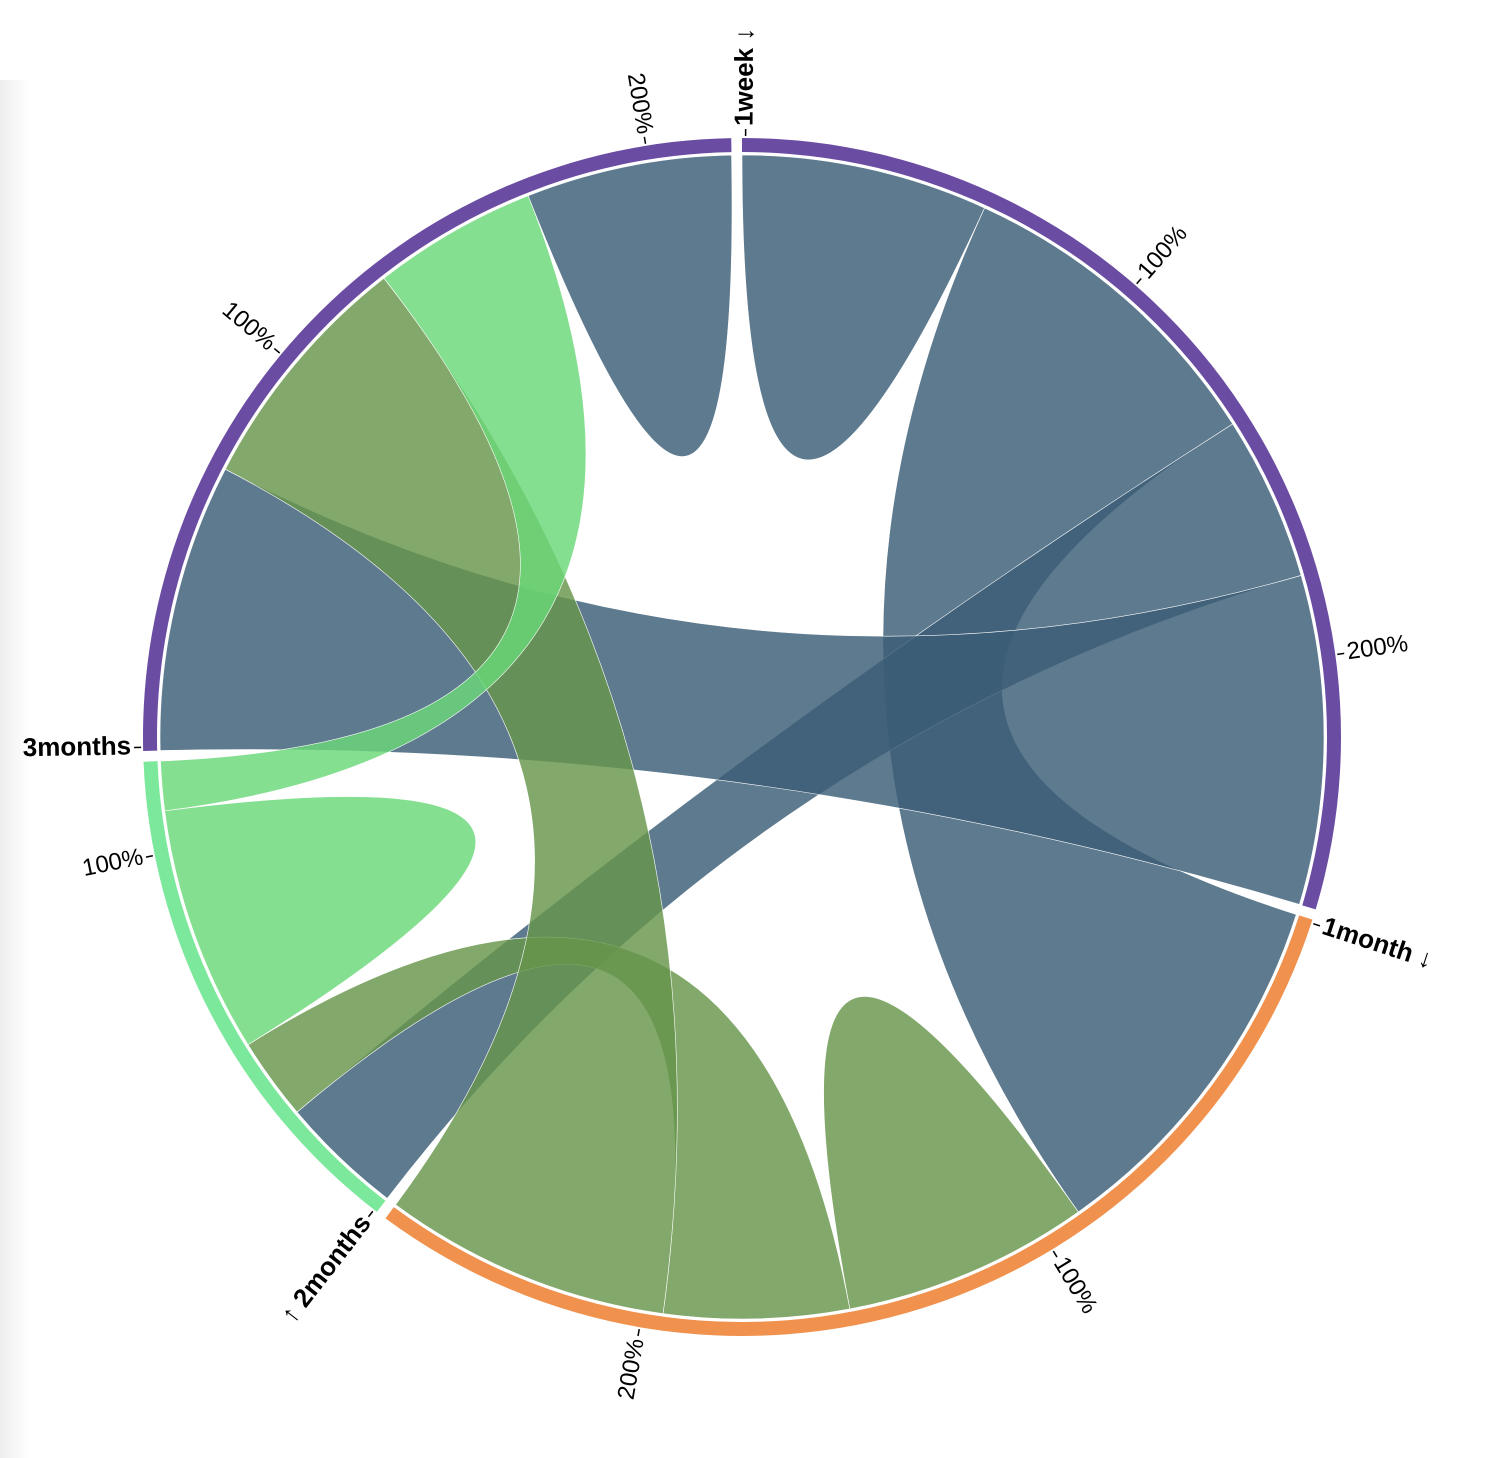  Describe the element at coordinates (15, 769) in the screenshot. I see `page-shade` at that location.